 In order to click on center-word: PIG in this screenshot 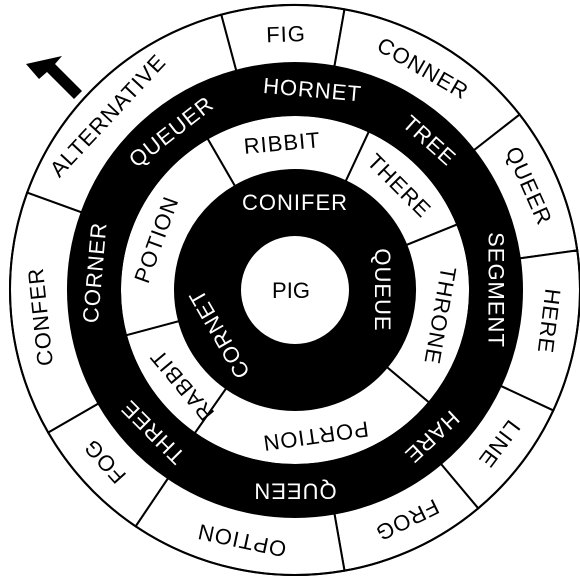, I will do `click(291, 290)`.